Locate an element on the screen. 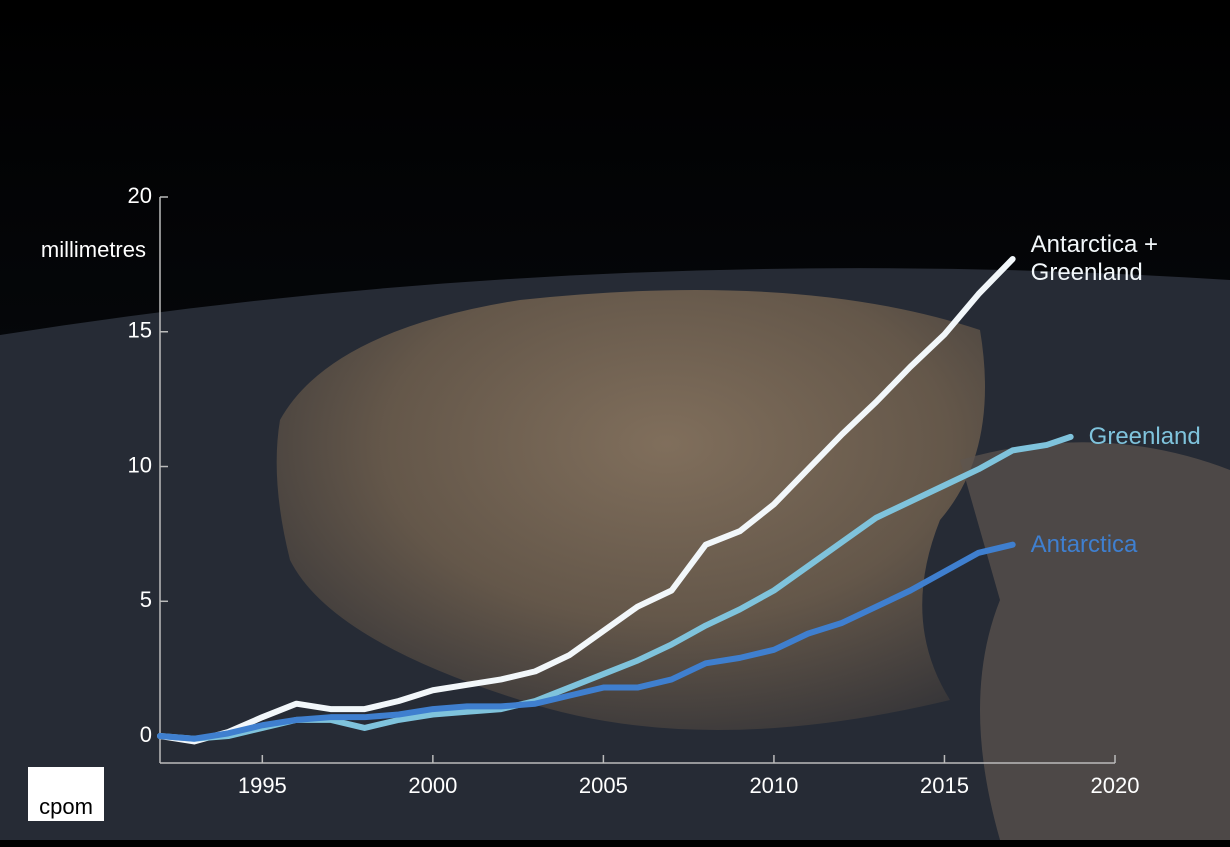 Image resolution: width=1230 pixels, height=847 pixels. y-tick-label: 15 is located at coordinates (140, 330).